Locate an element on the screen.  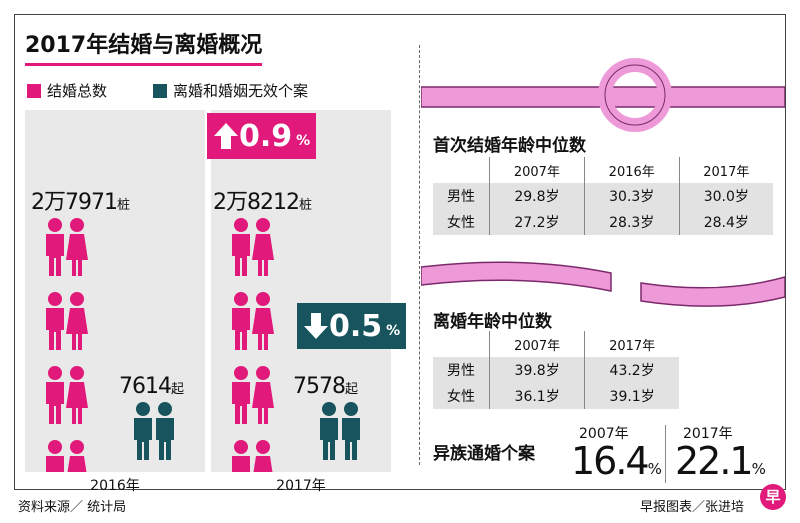
first-marriage-row-label: 男性 is located at coordinates (461, 196).